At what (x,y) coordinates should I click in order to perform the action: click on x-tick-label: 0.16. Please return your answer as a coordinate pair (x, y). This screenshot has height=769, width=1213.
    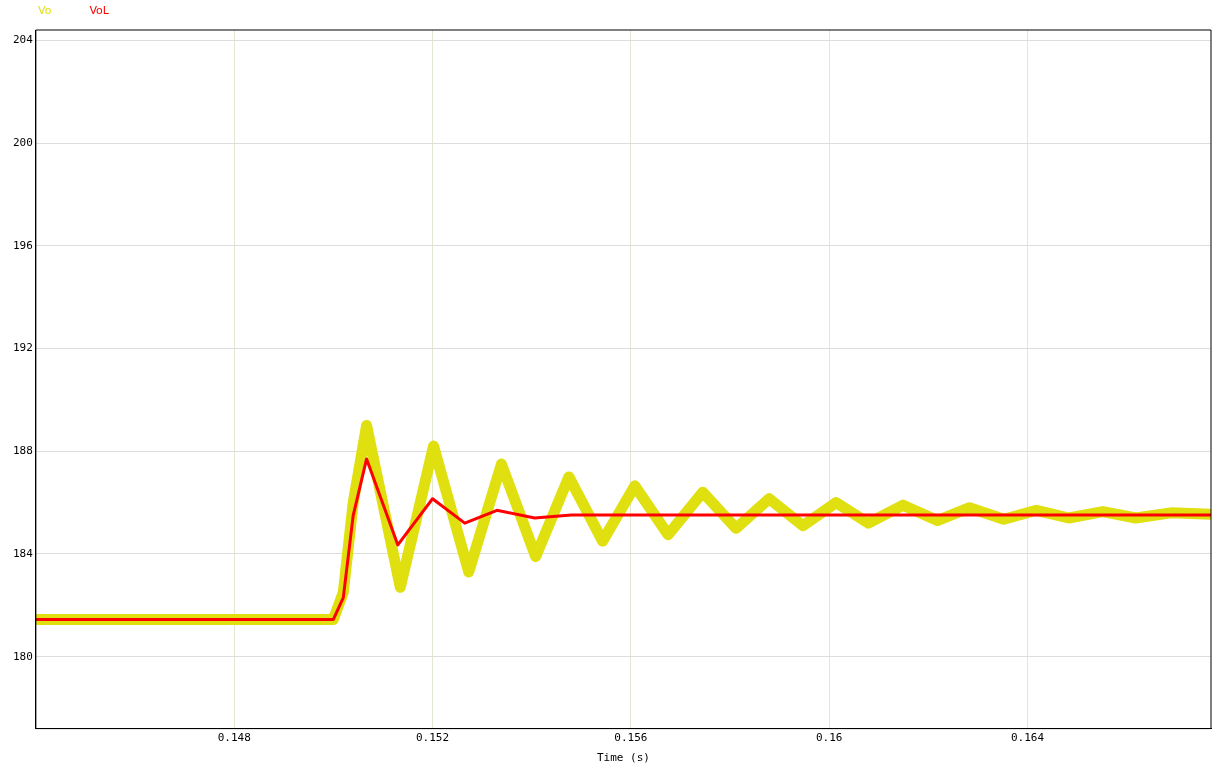
    Looking at the image, I should click on (829, 738).